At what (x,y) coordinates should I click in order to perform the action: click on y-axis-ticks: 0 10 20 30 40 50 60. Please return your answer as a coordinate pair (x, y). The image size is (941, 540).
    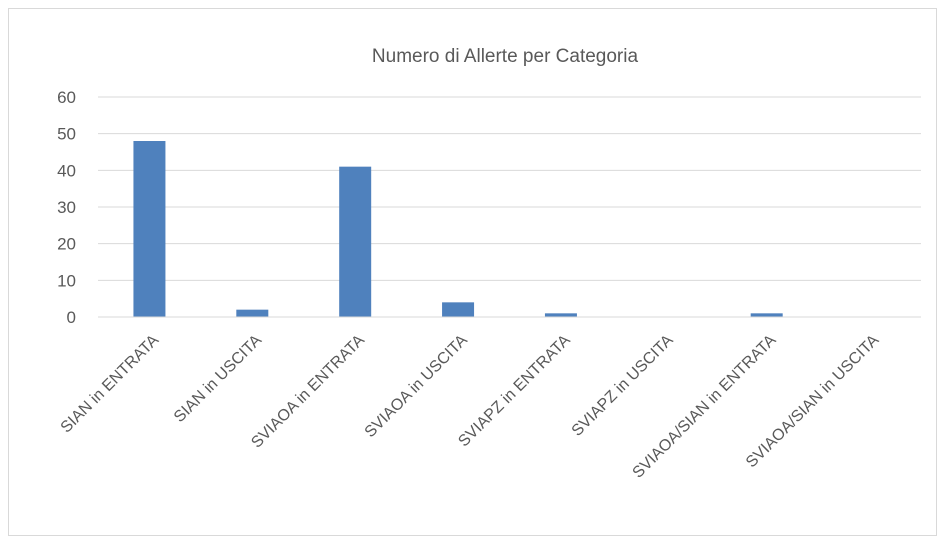
    Looking at the image, I should click on (66, 207).